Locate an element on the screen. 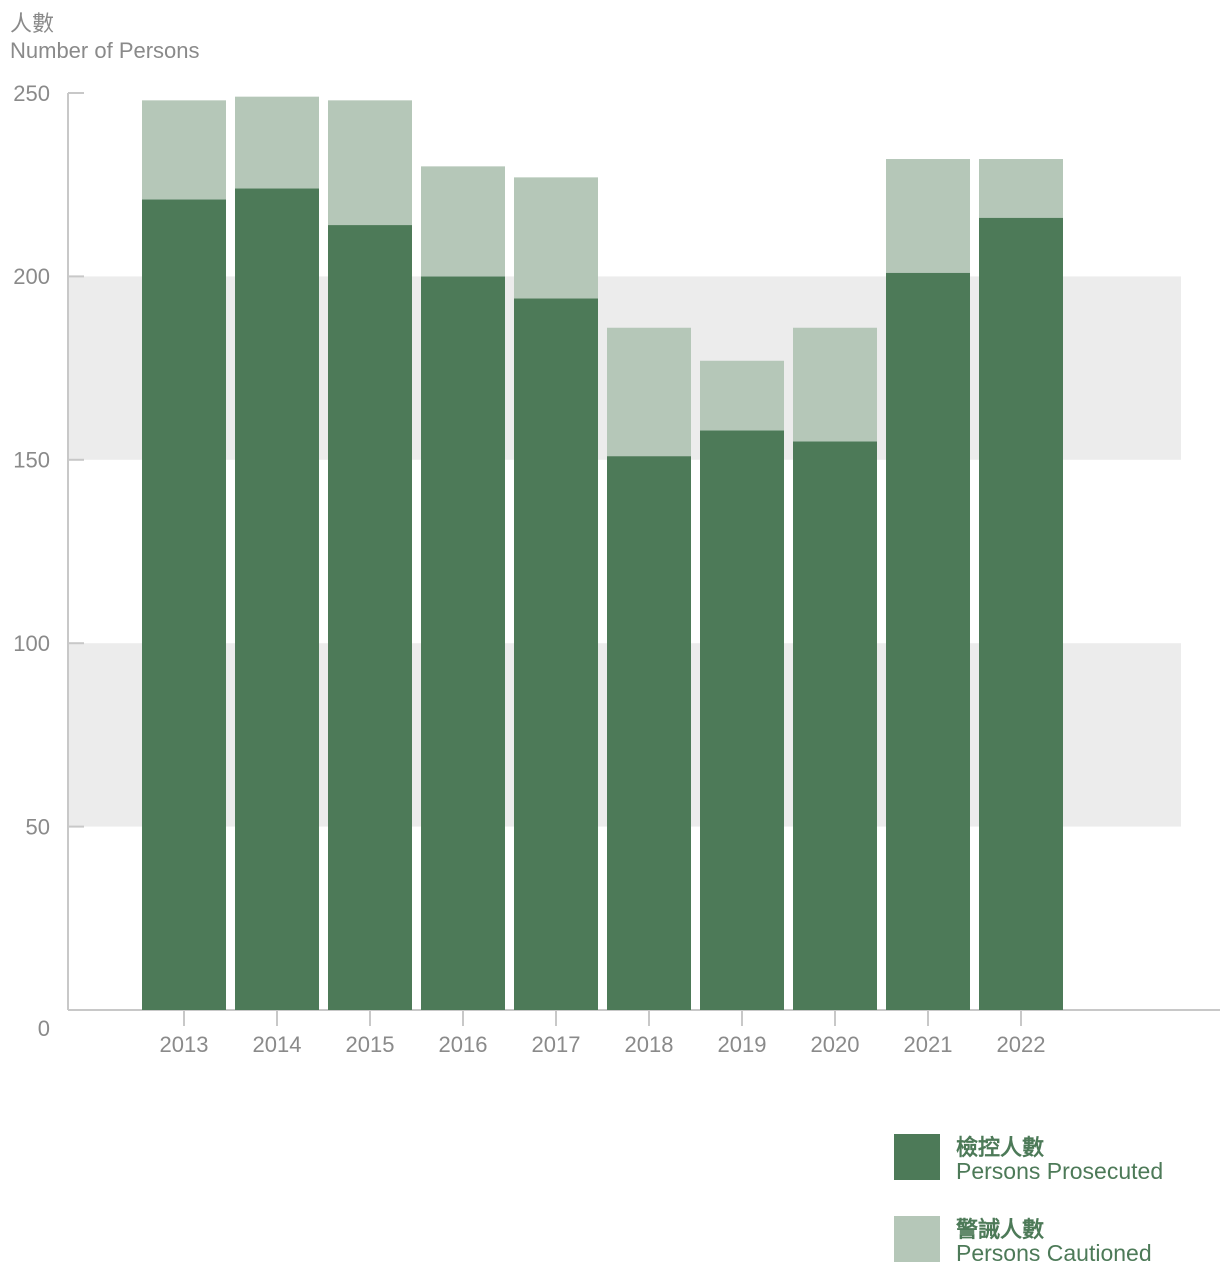 Image resolution: width=1220 pixels, height=1267 pixels. legend-swatch-prosecuted is located at coordinates (917, 1157).